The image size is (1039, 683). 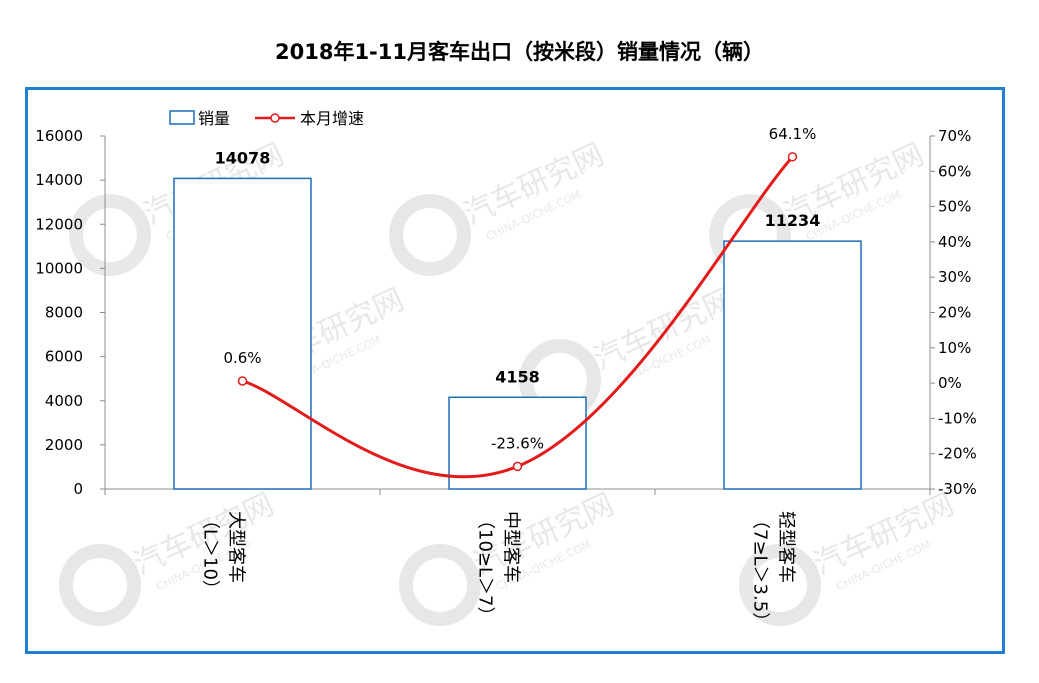 What do you see at coordinates (59, 268) in the screenshot?
I see `y-left-tick-label: 10000` at bounding box center [59, 268].